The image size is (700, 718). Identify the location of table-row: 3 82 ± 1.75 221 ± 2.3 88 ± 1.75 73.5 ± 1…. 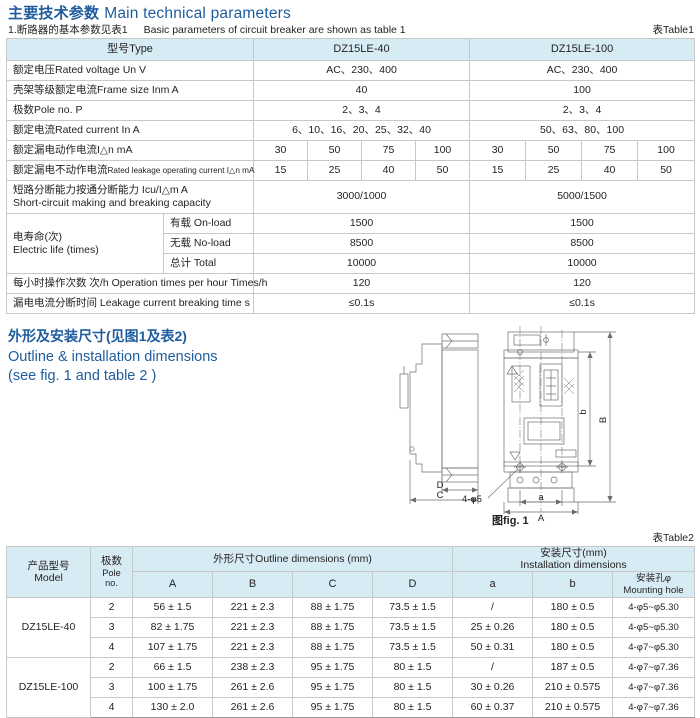
(351, 628).